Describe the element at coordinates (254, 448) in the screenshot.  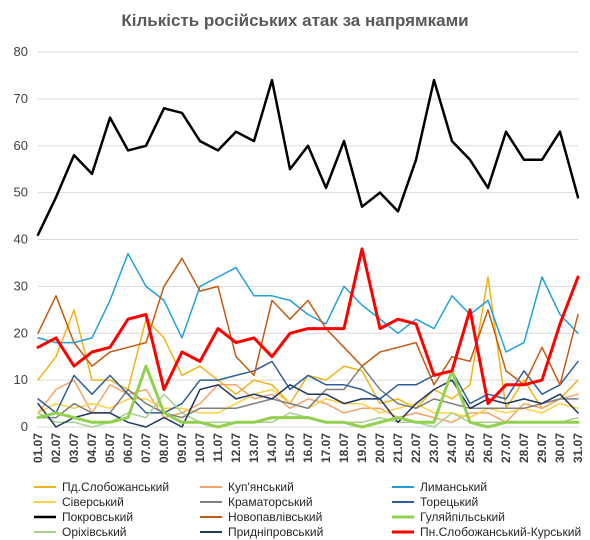
I see `x-tick-label: 13.07` at that location.